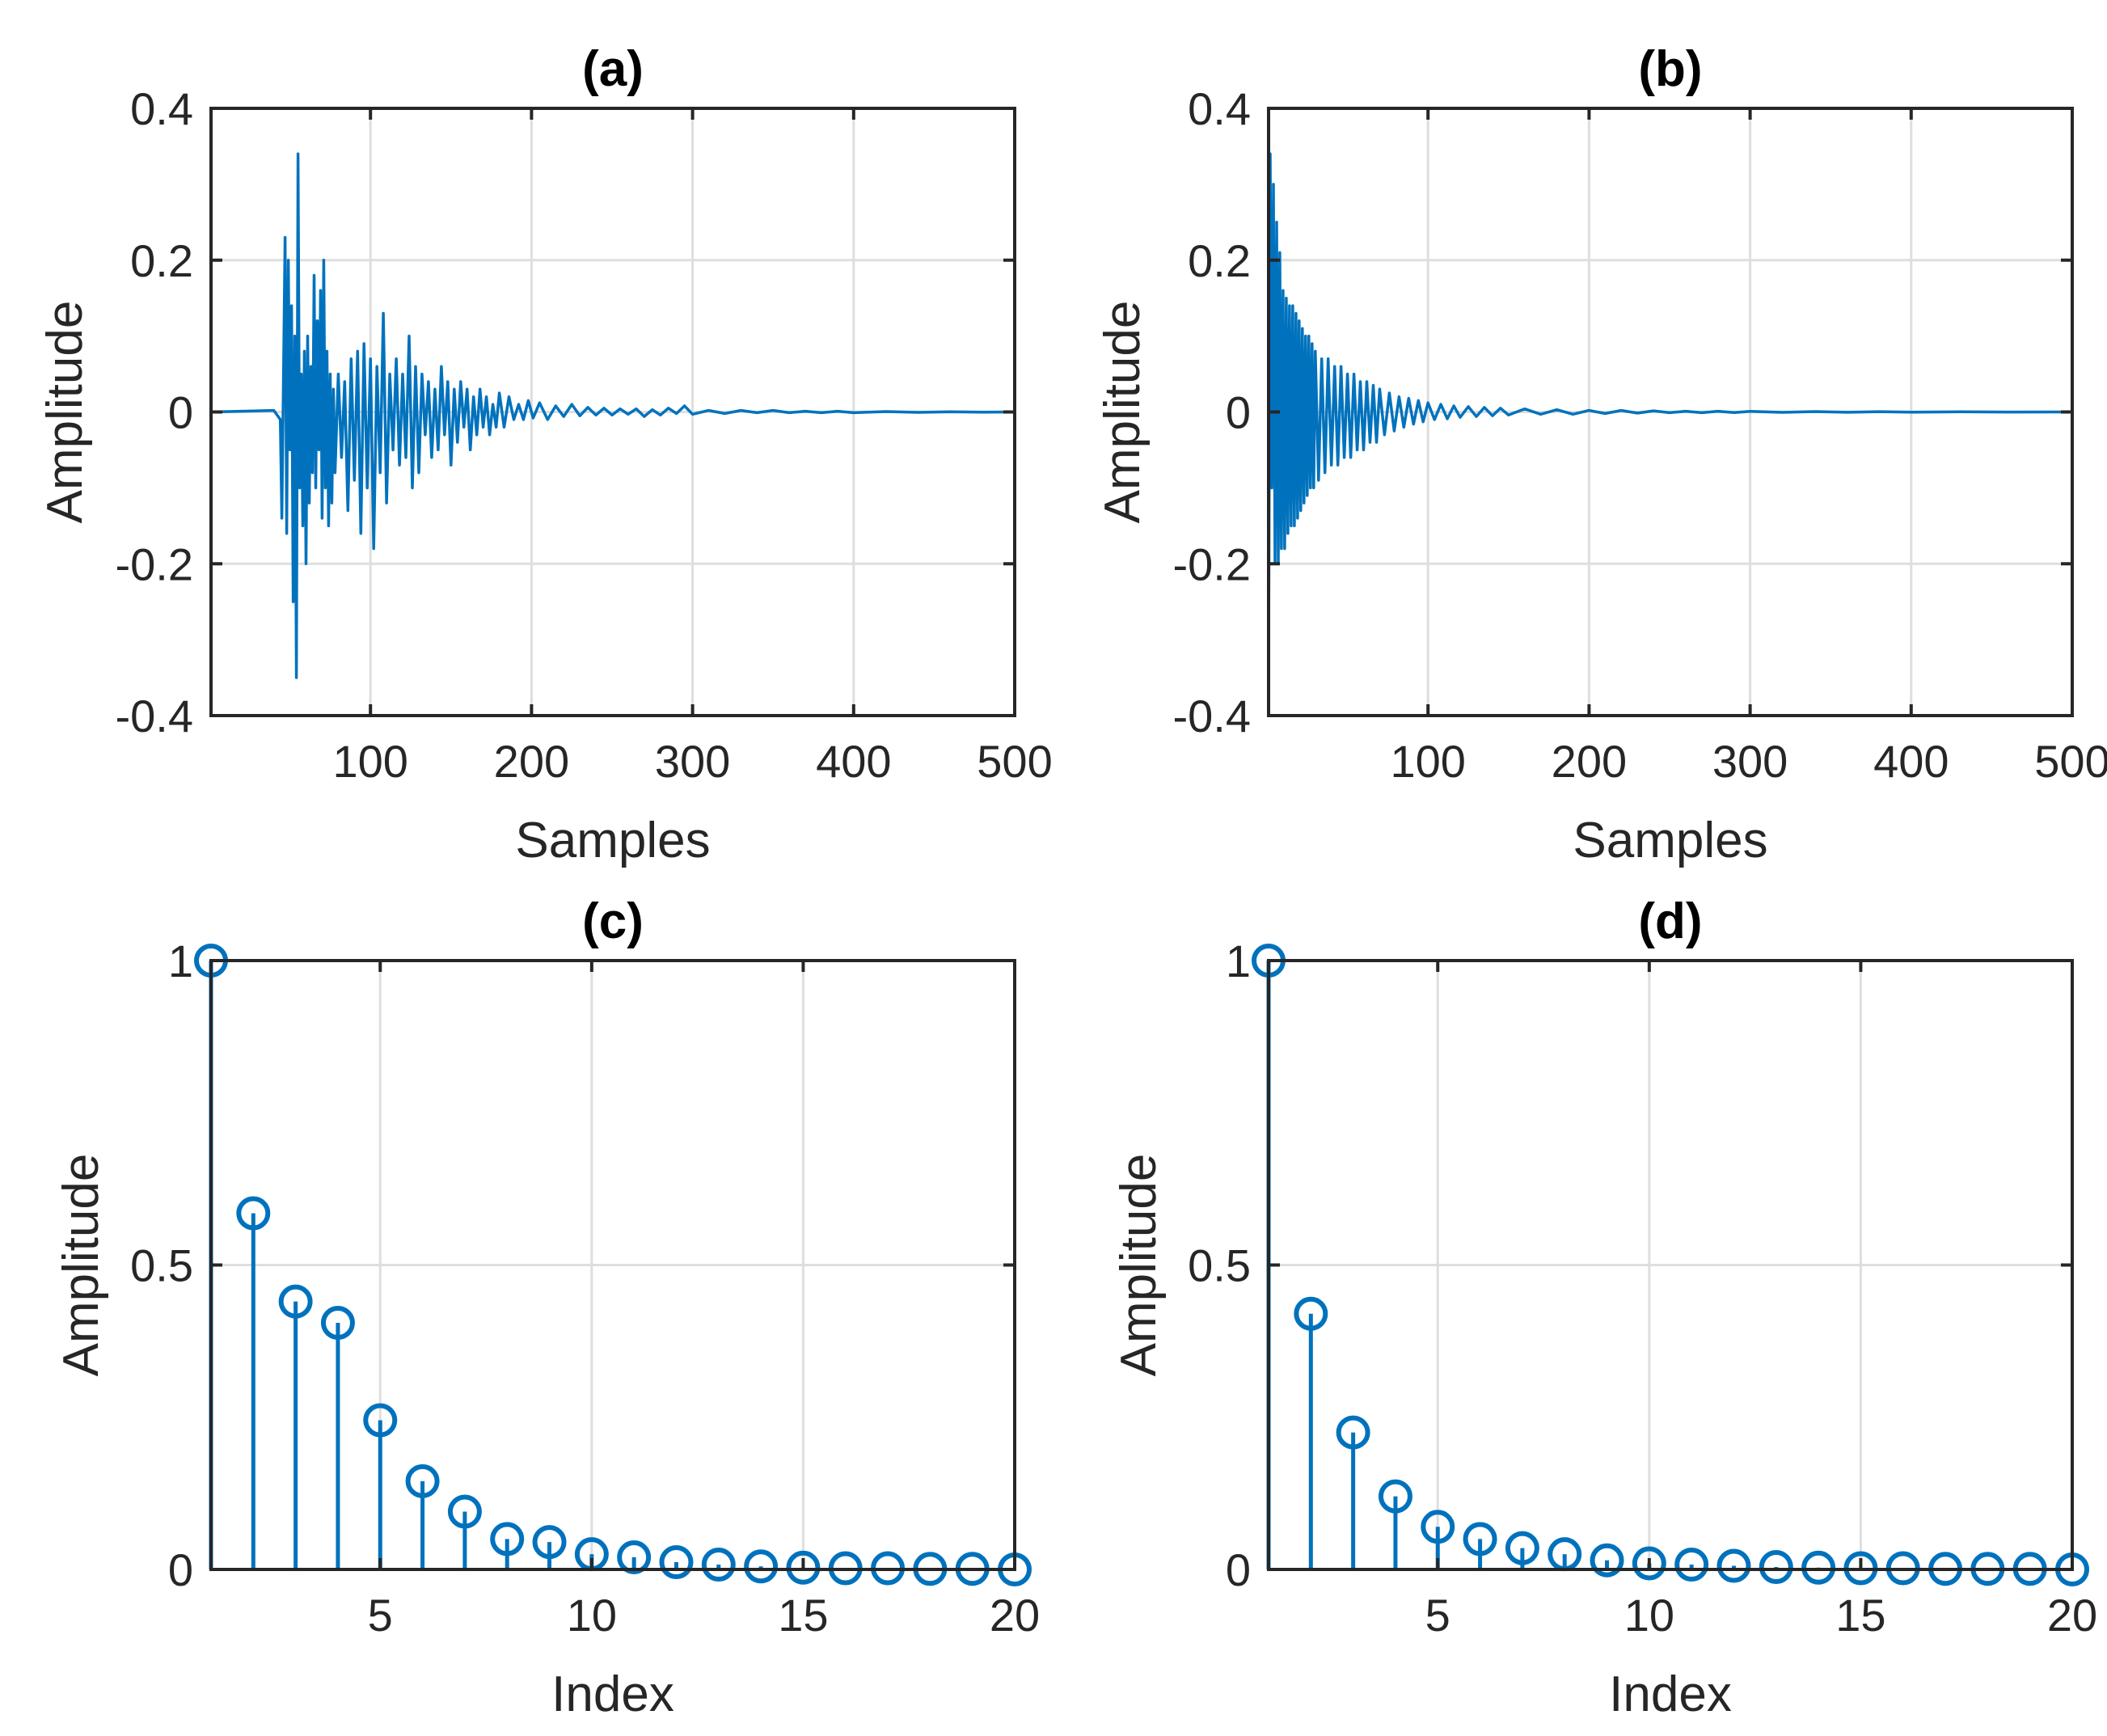 The height and width of the screenshot is (1736, 2107). Describe the element at coordinates (1670, 840) in the screenshot. I see `x-axis-label-b: Samples` at that location.